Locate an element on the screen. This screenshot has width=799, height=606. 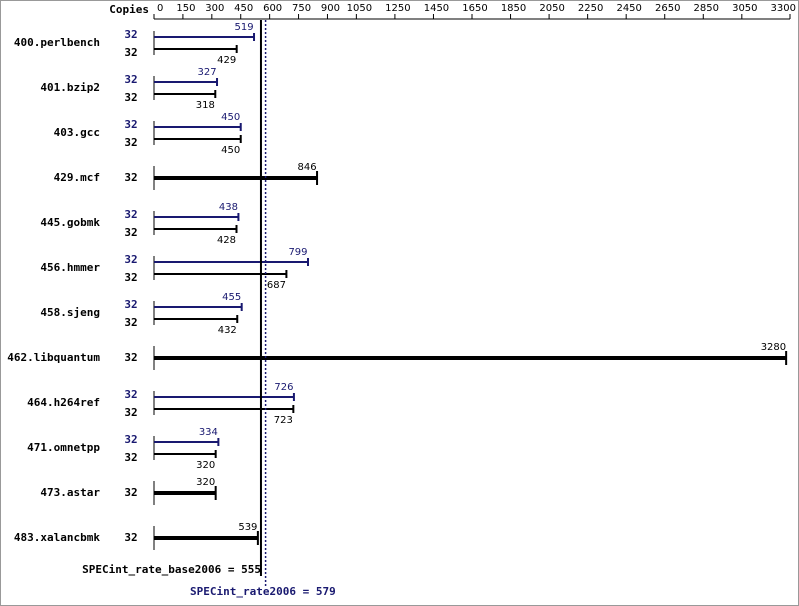
reference-label: SPECint_rate_base2006 = 555 is located at coordinates (171, 569).